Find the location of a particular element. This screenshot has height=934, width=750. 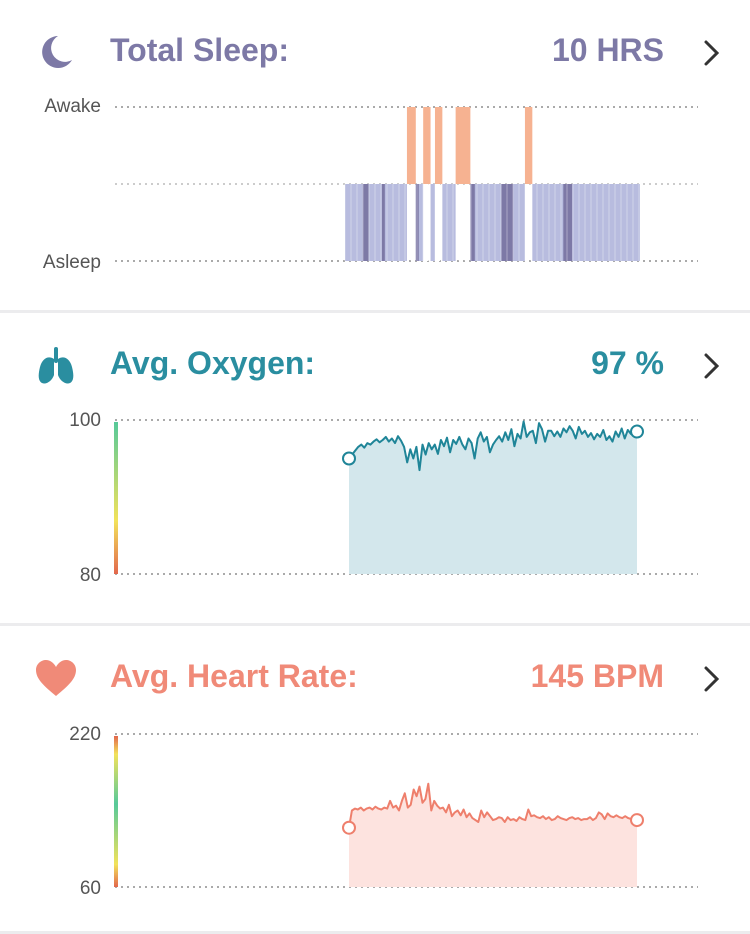

oxygen-start-point is located at coordinates (349, 458).